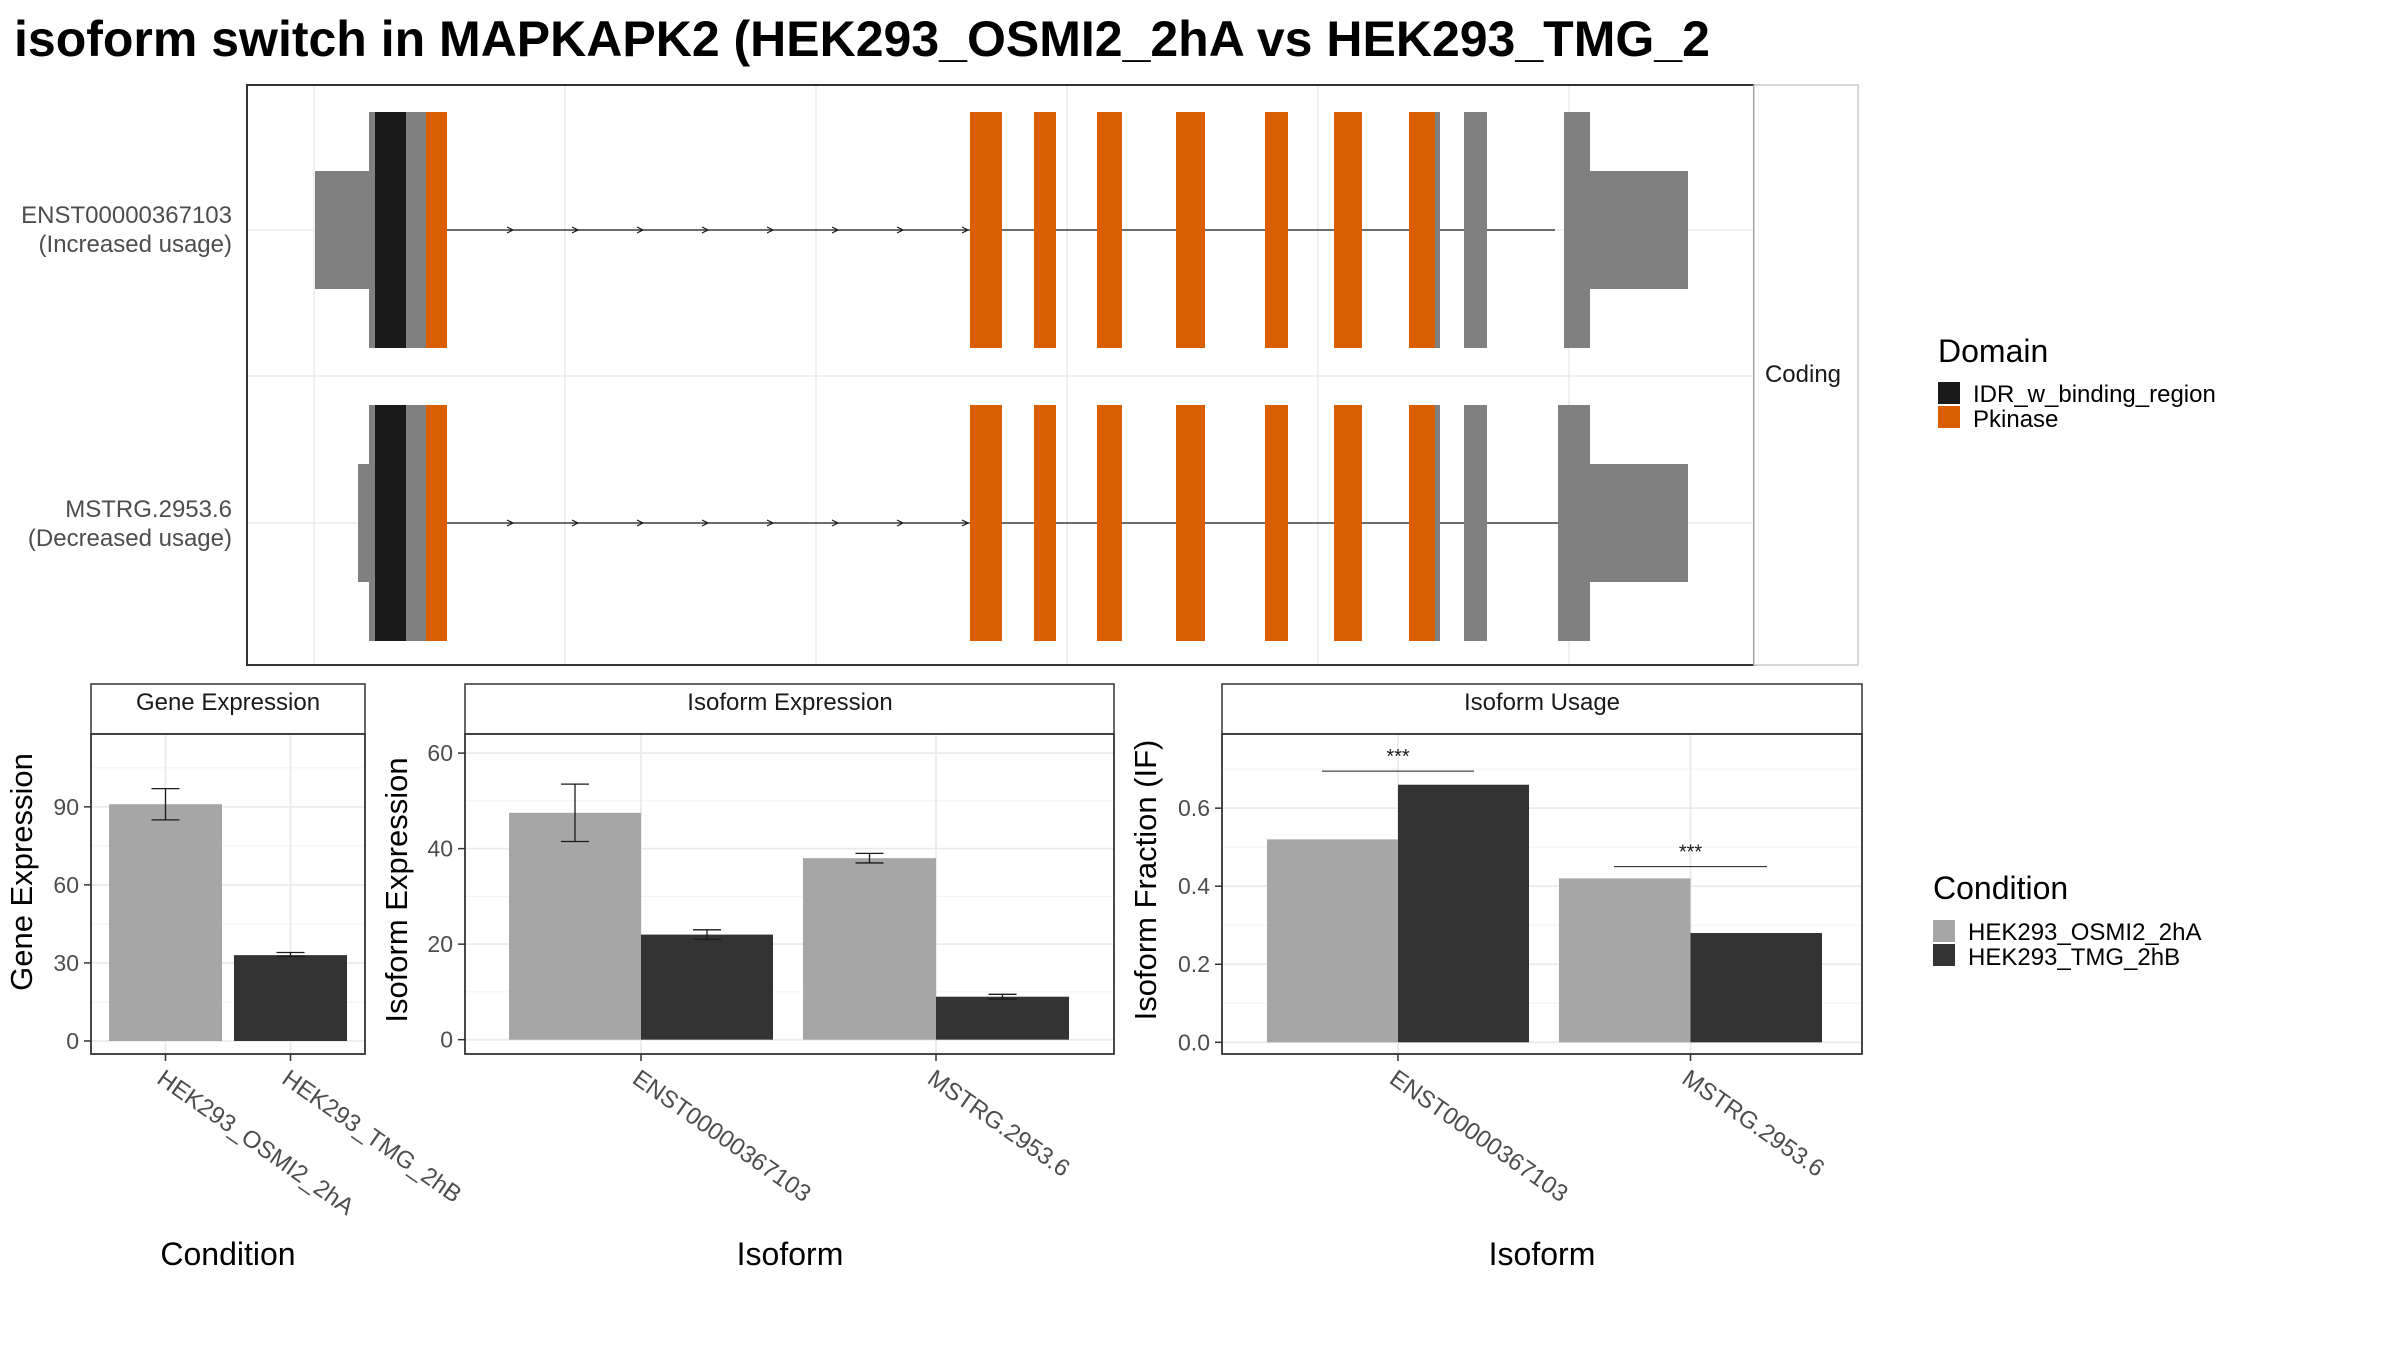  Describe the element at coordinates (789, 702) in the screenshot. I see `isoform-expression-strip-title: Isoform Expression` at that location.